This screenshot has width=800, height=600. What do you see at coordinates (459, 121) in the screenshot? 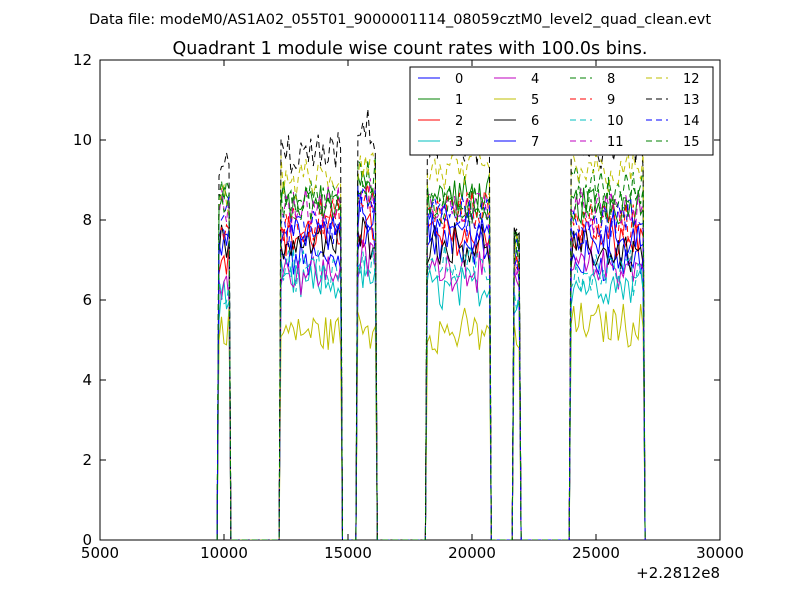
I see `legend-label-2: 2` at bounding box center [459, 121].